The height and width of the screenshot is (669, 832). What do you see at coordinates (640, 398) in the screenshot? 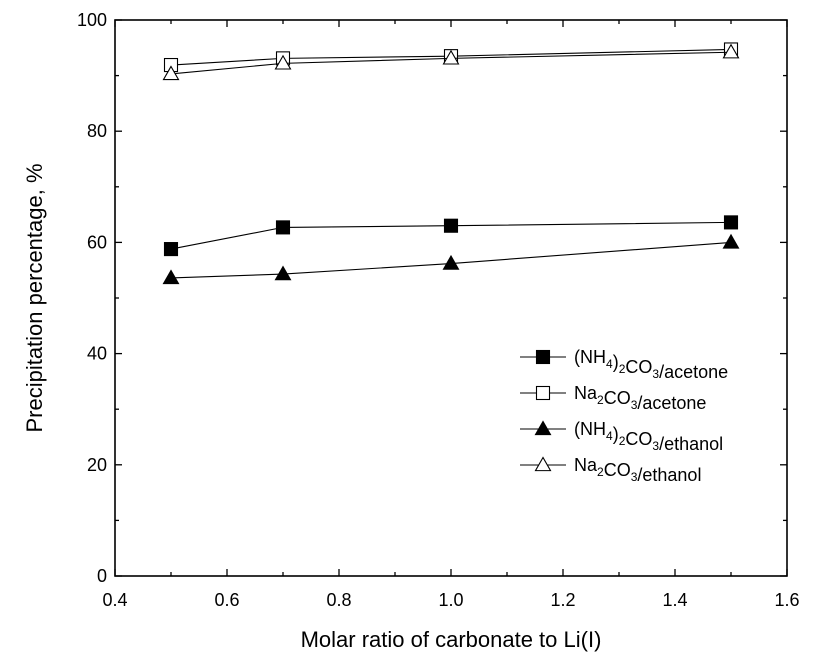
I see `legend-label: Na2CO3/acetone` at bounding box center [640, 398].